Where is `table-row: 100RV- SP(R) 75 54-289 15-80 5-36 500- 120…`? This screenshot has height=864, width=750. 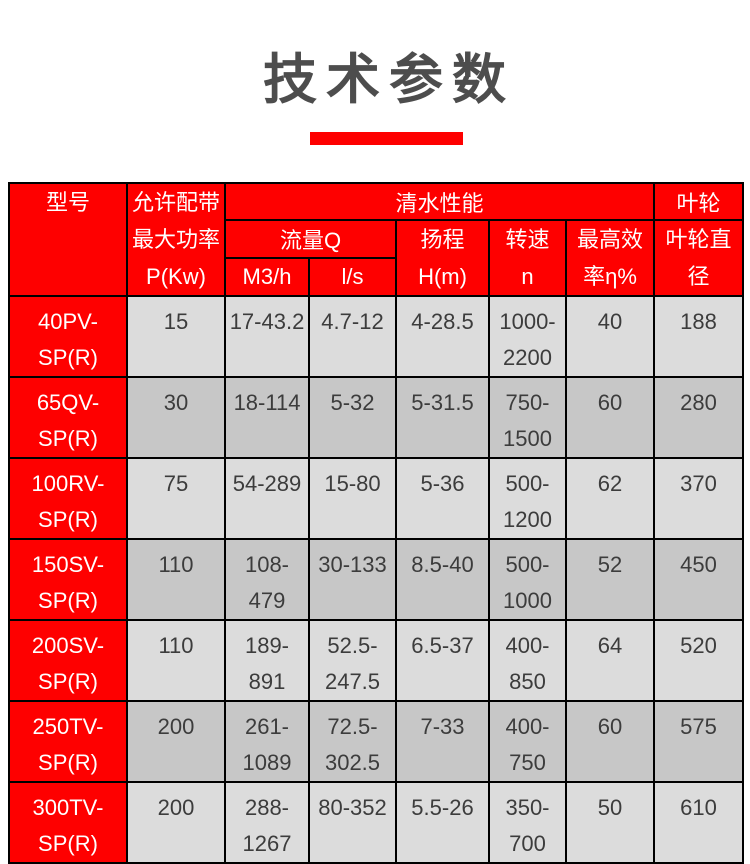 table-row: 100RV- SP(R) 75 54-289 15-80 5-36 500- 120… is located at coordinates (376, 498).